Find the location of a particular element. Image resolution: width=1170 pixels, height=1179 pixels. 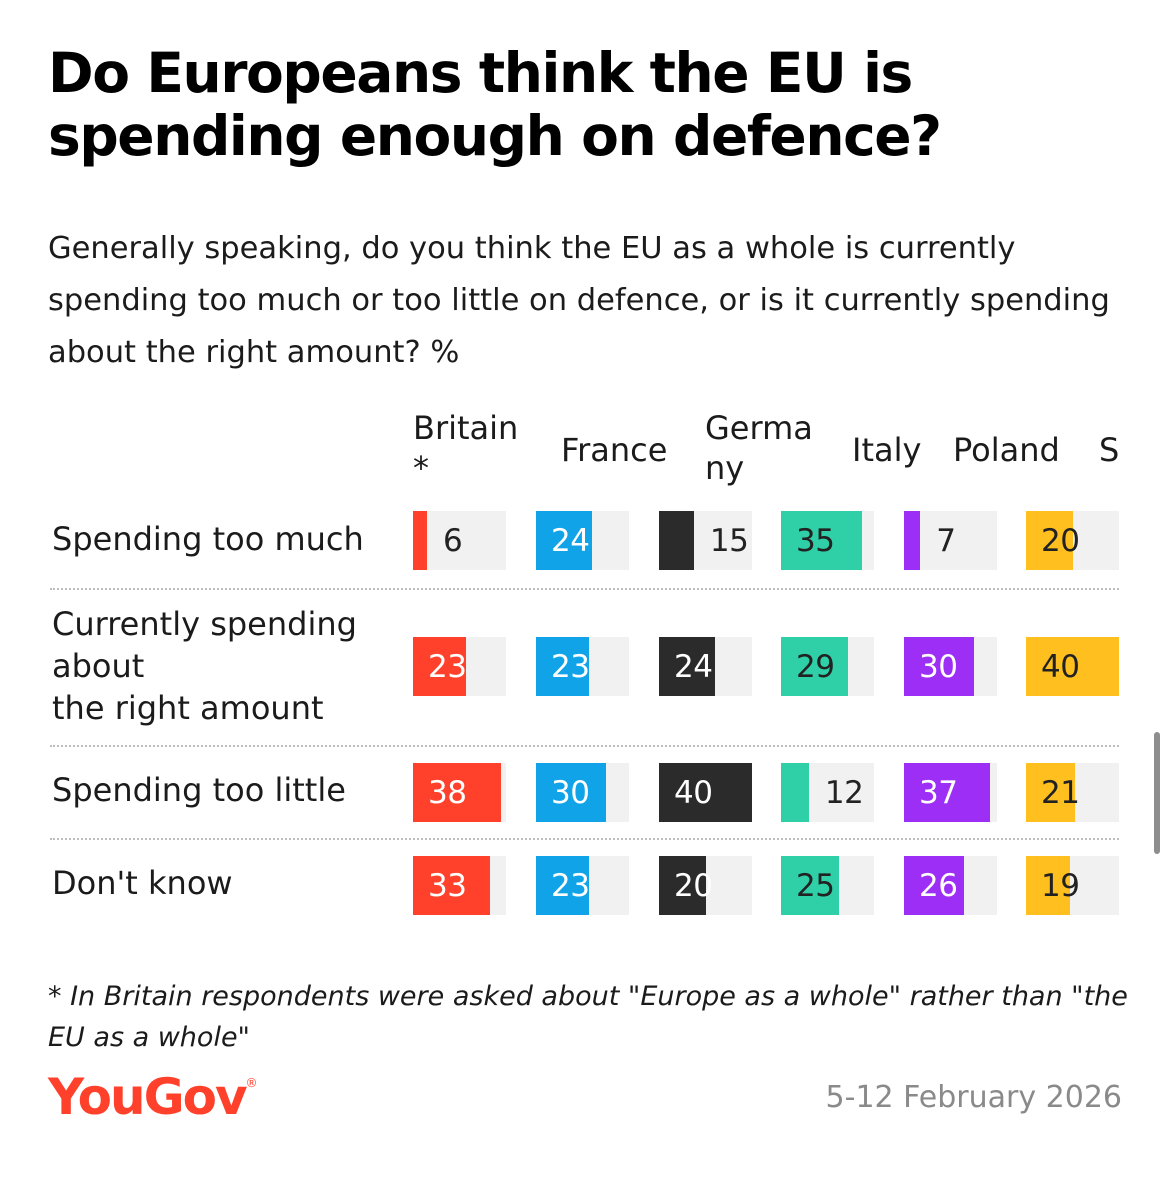

data-label: 37 is located at coordinates (938, 792).